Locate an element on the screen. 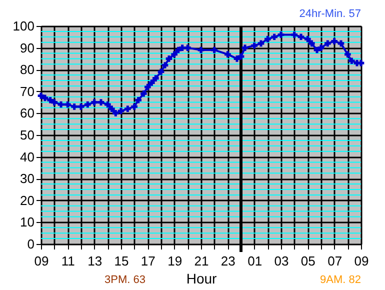 Image resolution: width=385 pixels, height=290 pixels. x-tick-label: 15 is located at coordinates (121, 261).